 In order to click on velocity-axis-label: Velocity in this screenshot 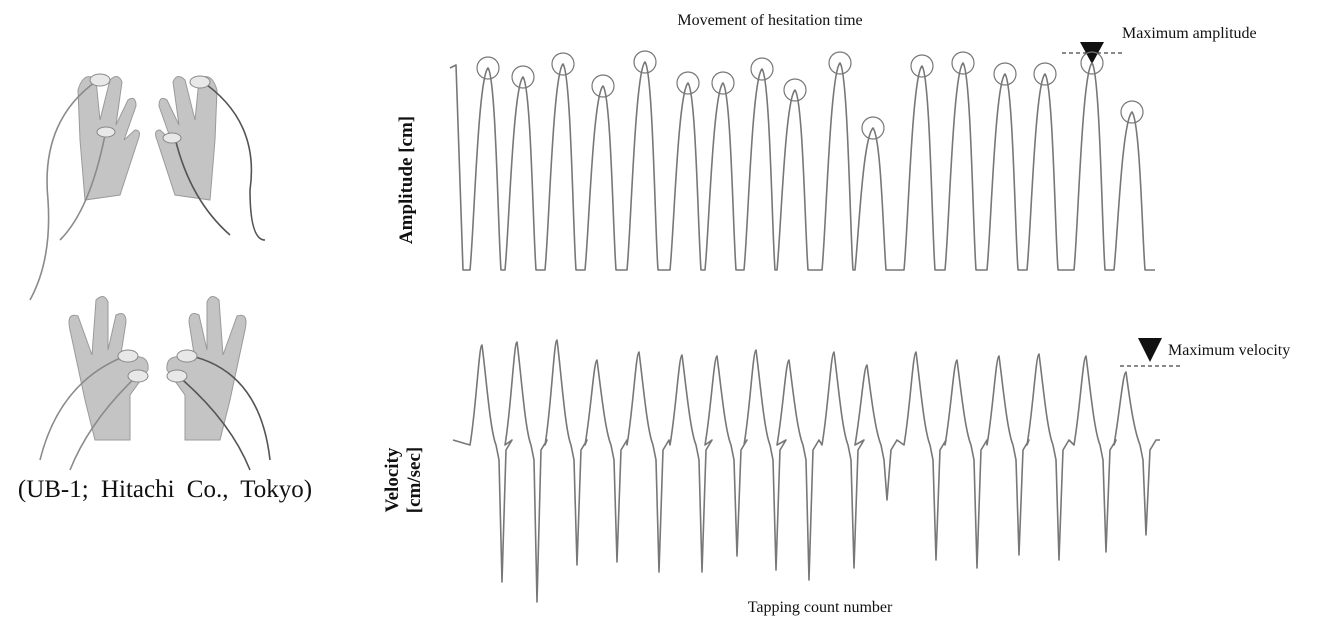, I will do `click(392, 479)`.